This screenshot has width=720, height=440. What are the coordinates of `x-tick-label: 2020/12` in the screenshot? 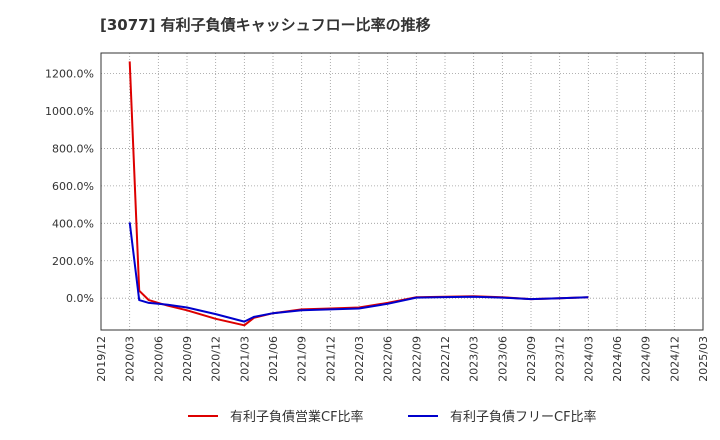 It's located at (216, 359).